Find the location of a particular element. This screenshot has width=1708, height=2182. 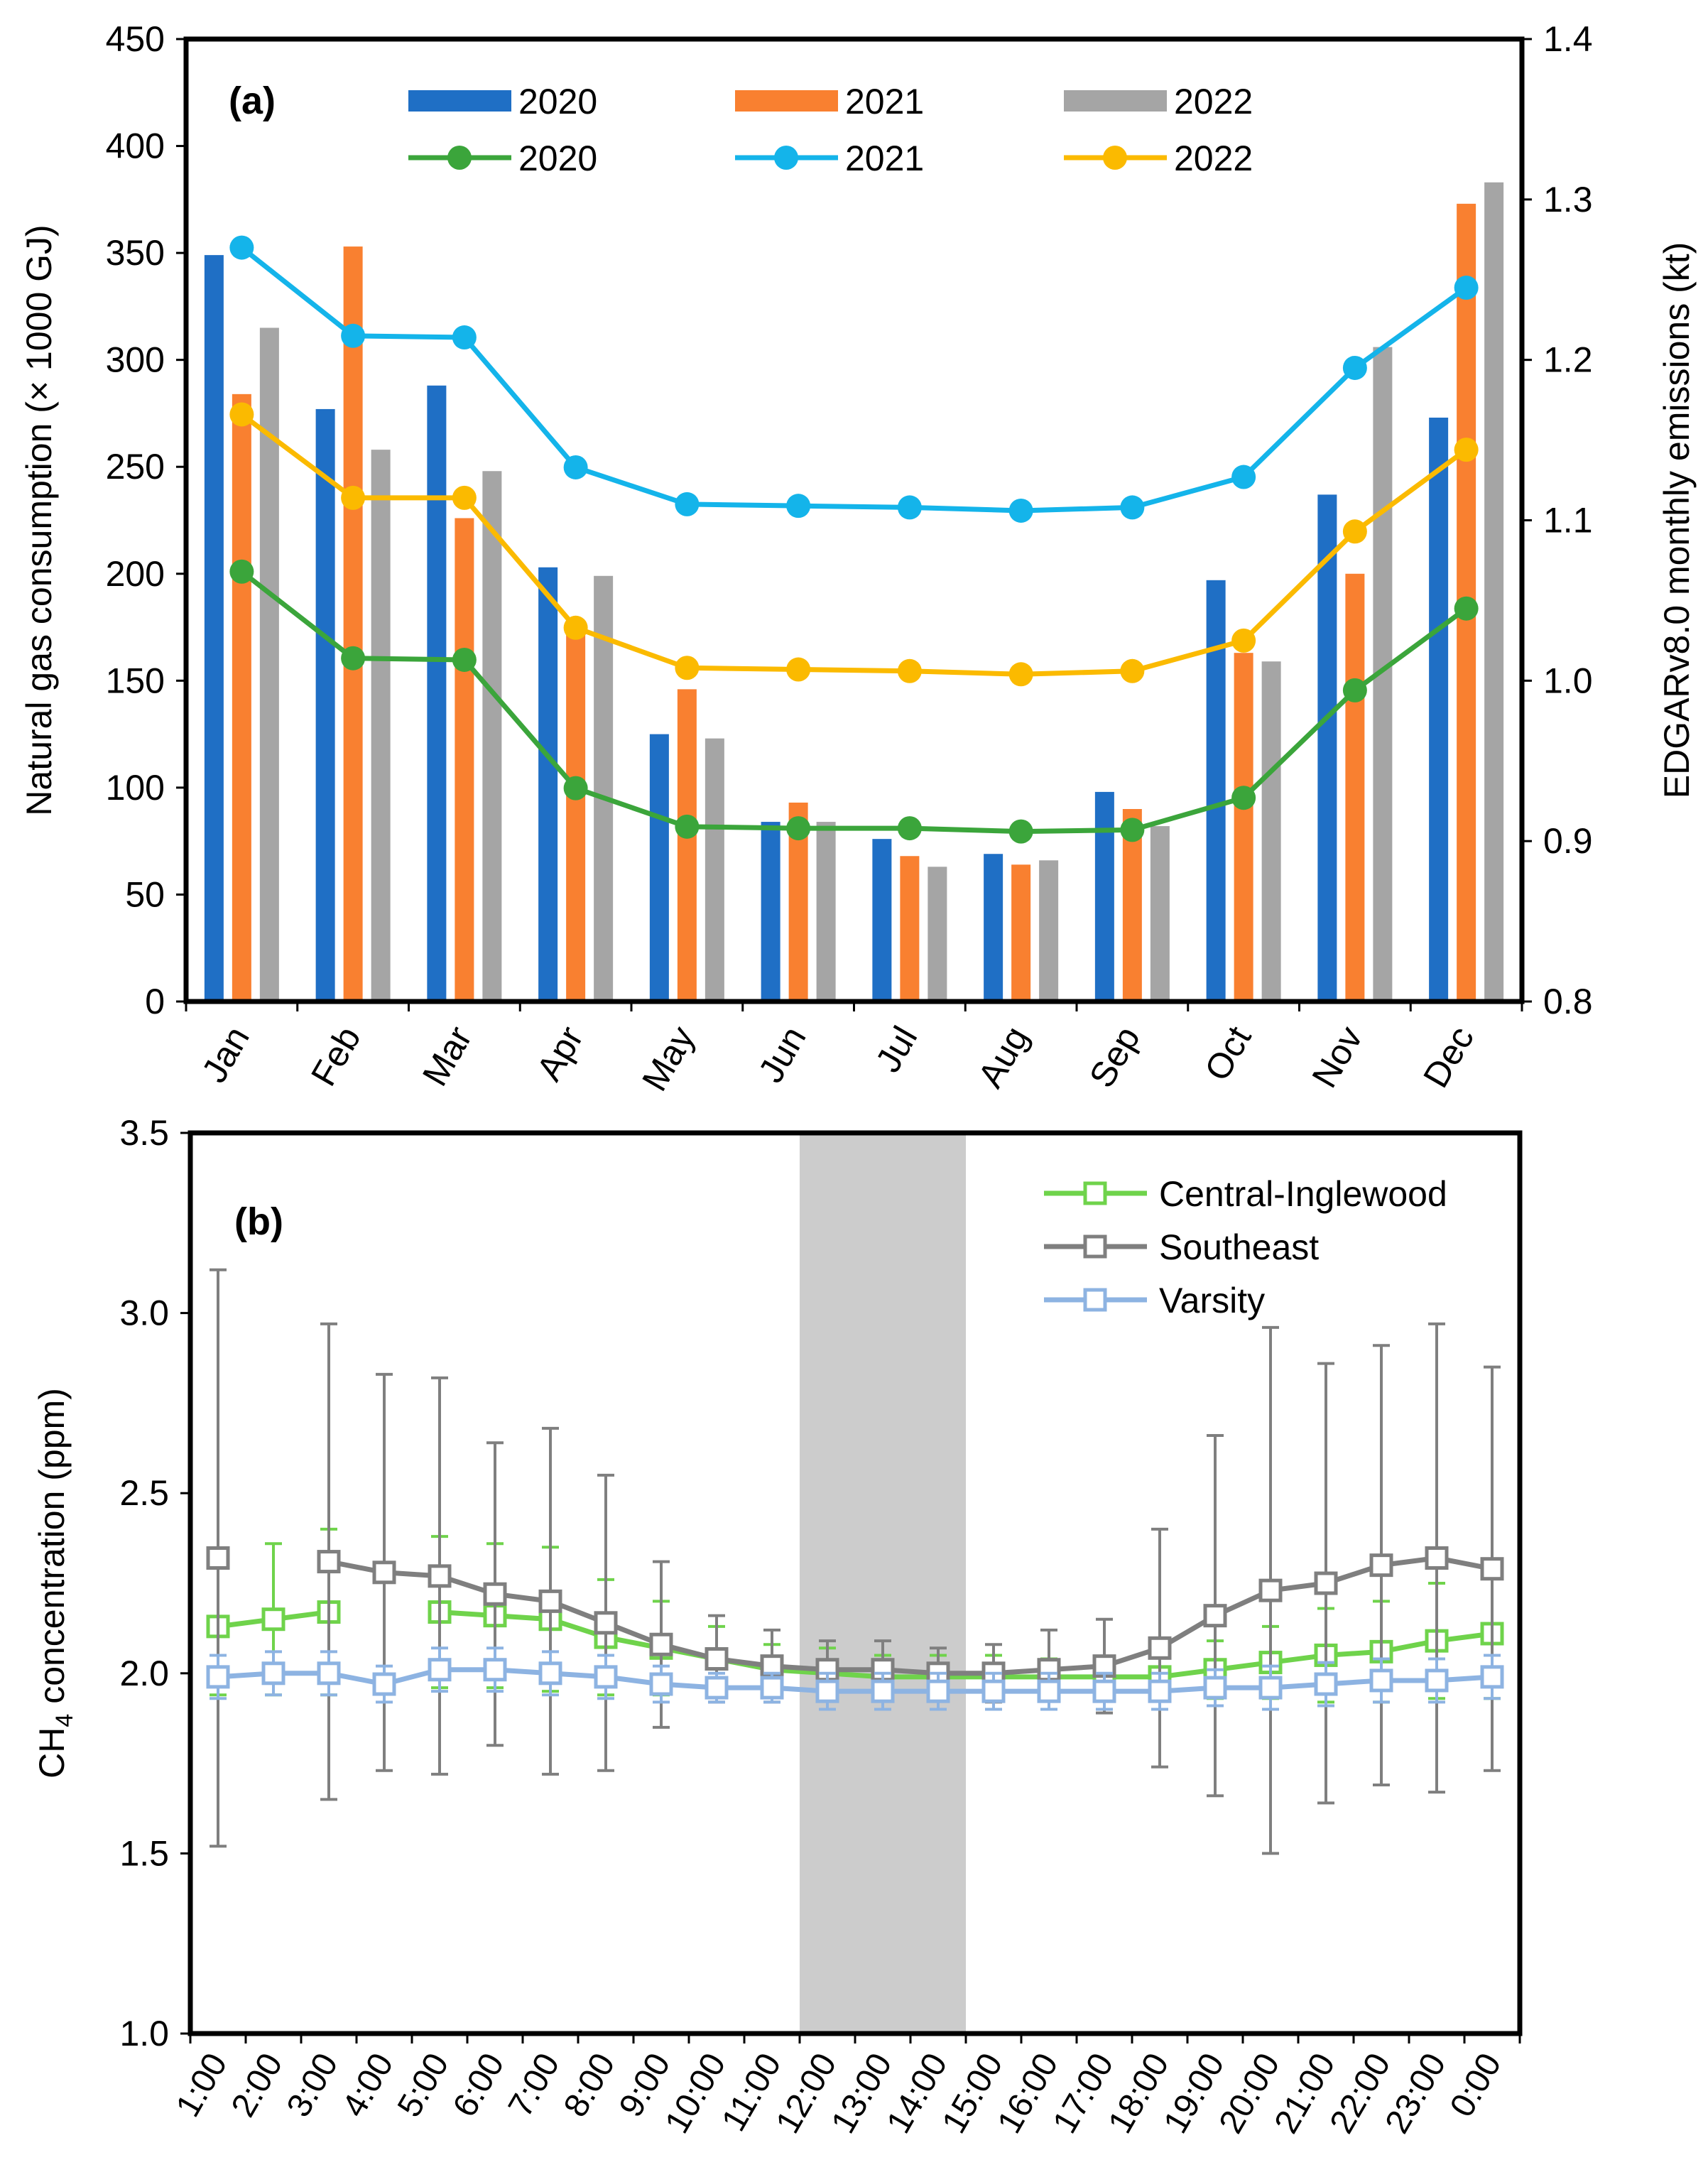

x-tick-label: Feb is located at coordinates (336, 1056).